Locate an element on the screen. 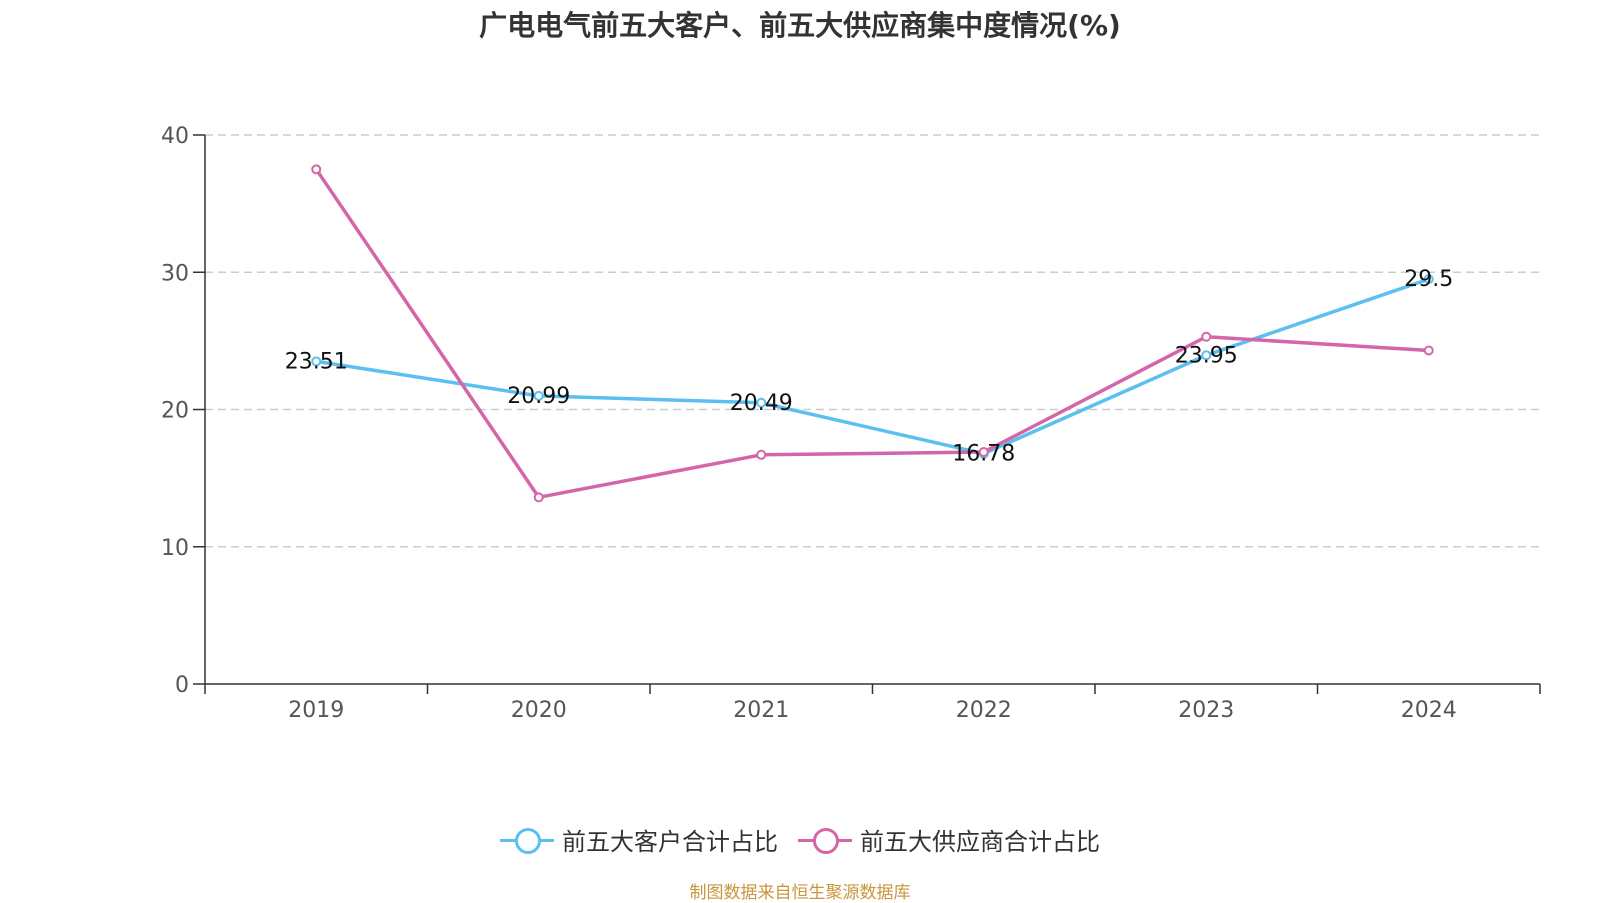 The height and width of the screenshot is (903, 1600). y-tick-label: 0 is located at coordinates (182, 685).